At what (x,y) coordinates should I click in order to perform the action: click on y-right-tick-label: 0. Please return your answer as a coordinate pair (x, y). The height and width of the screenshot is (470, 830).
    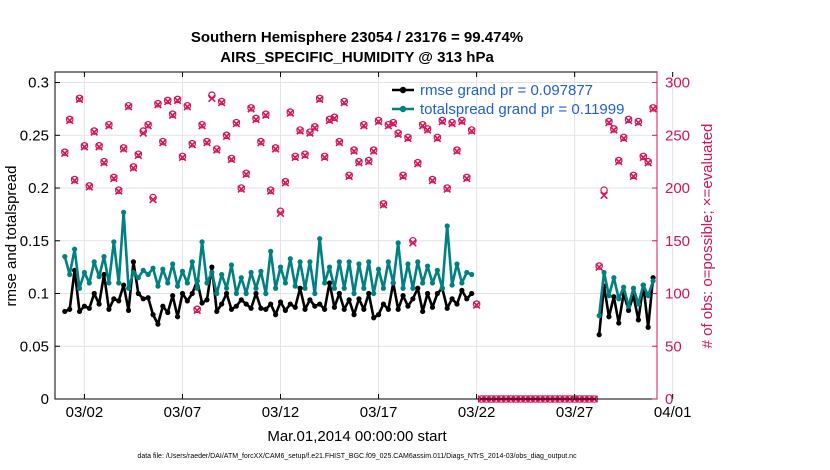
    Looking at the image, I should click on (669, 399).